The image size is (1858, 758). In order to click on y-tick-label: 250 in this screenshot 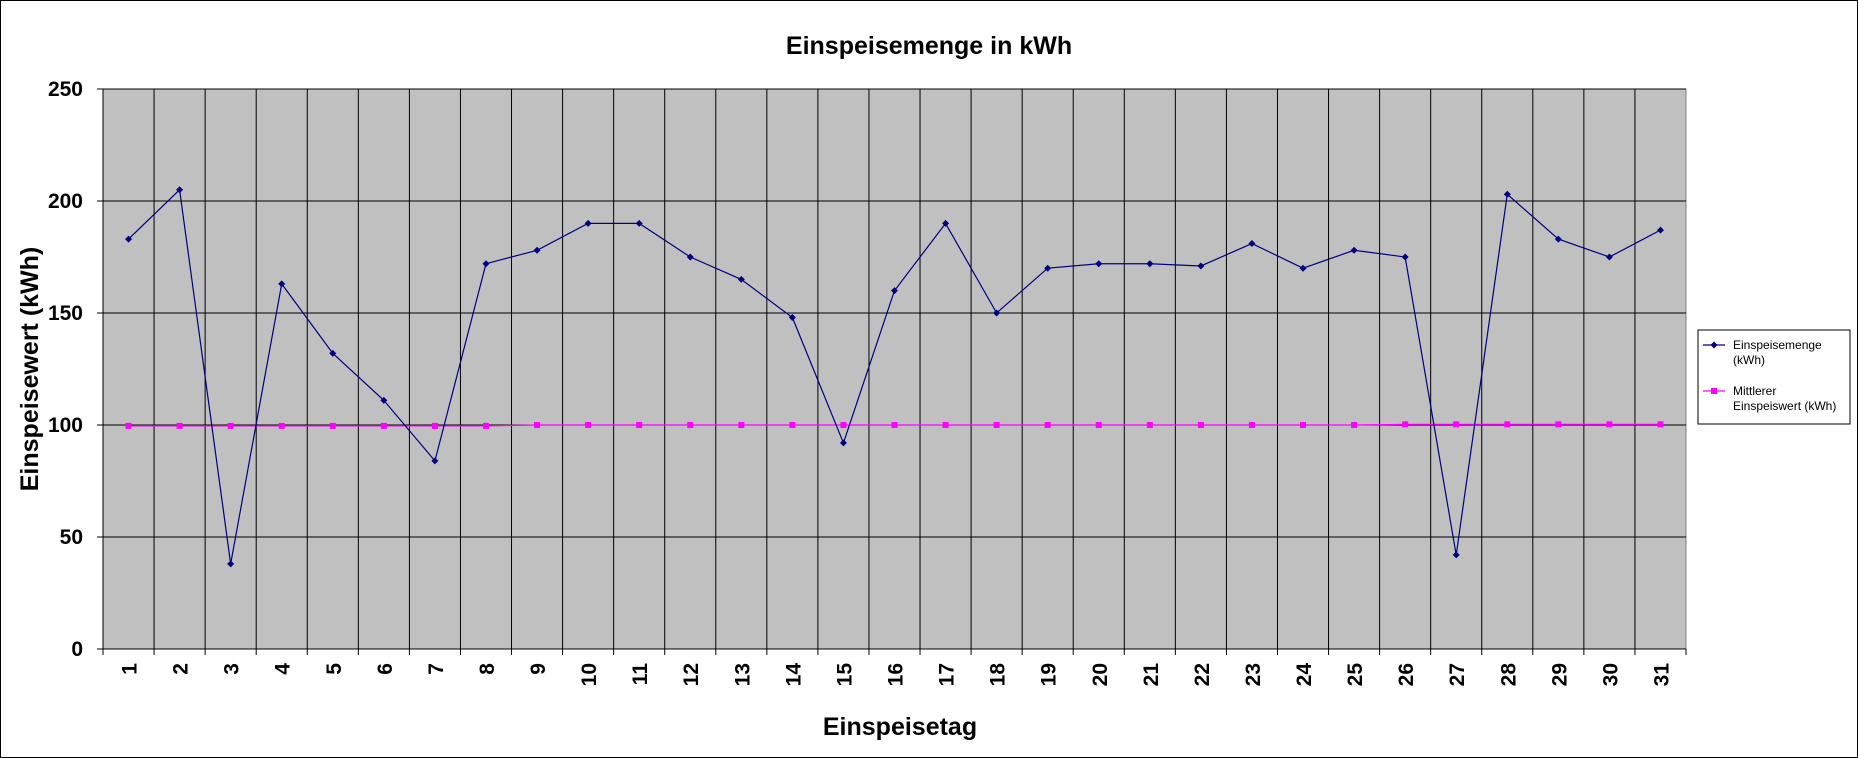, I will do `click(65, 89)`.